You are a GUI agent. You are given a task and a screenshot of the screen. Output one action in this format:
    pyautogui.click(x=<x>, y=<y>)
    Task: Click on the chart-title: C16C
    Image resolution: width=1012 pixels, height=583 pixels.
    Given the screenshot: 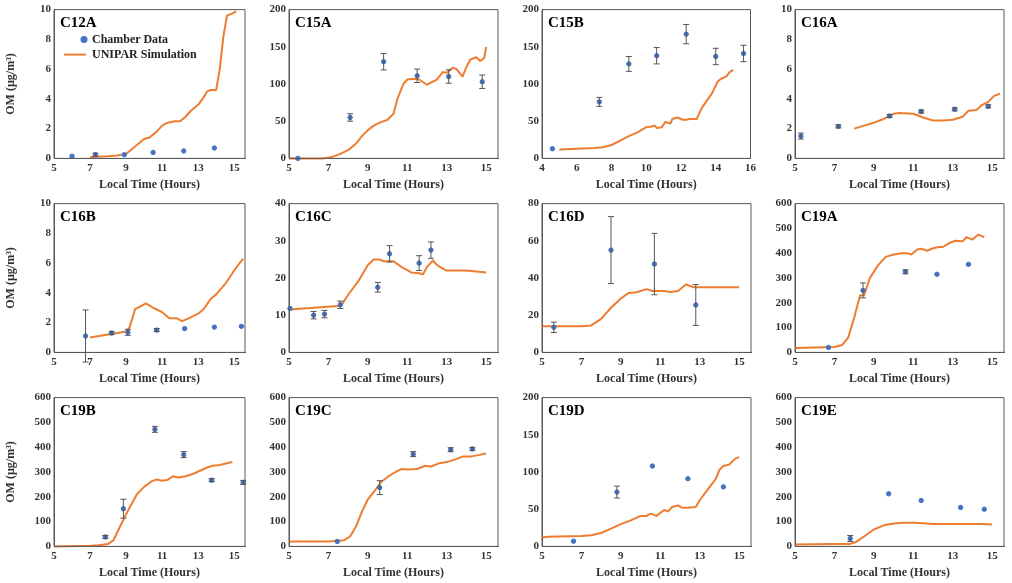 What is the action you would take?
    pyautogui.click(x=313, y=215)
    